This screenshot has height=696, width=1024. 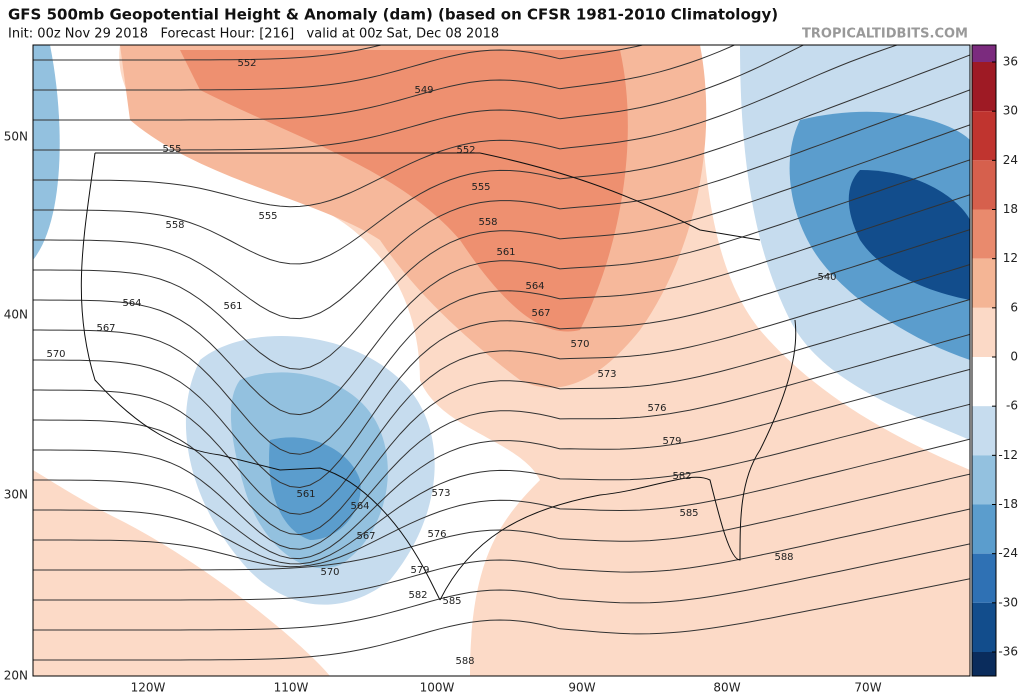 What do you see at coordinates (1012, 406) in the screenshot?
I see `colorbar-label: -6` at bounding box center [1012, 406].